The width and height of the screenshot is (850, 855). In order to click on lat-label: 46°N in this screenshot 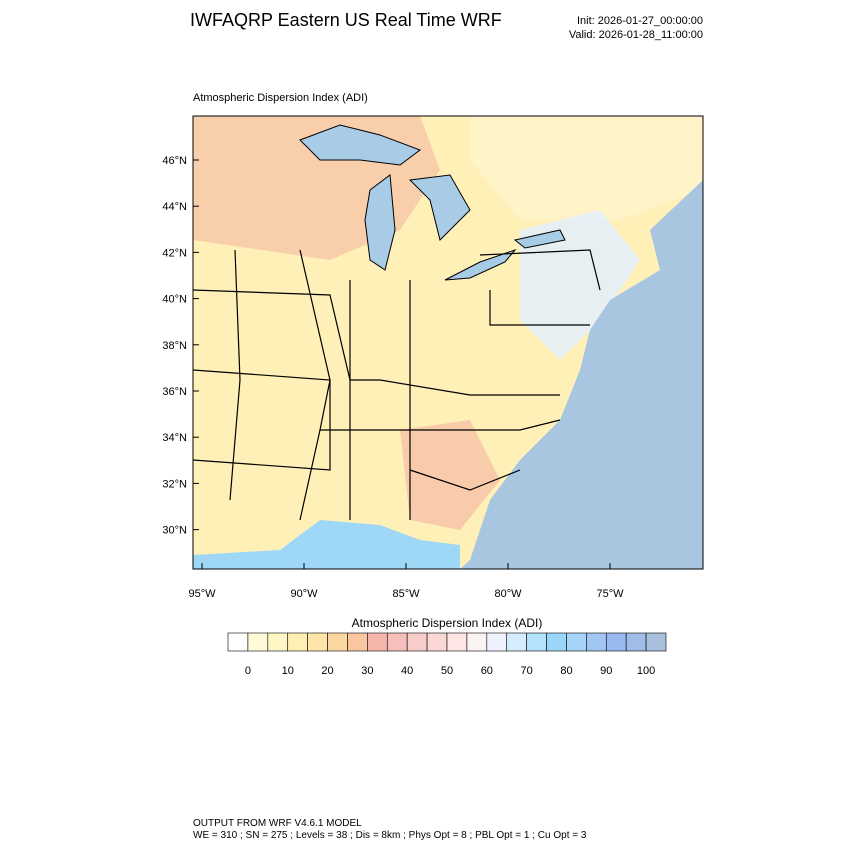, I will do `click(174, 161)`.